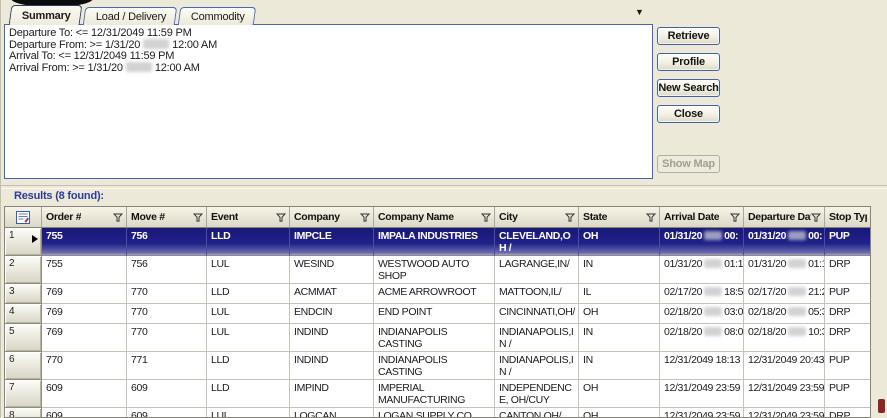  What do you see at coordinates (784, 217) in the screenshot?
I see `column-header-departure-dat: Departure Dat` at bounding box center [784, 217].